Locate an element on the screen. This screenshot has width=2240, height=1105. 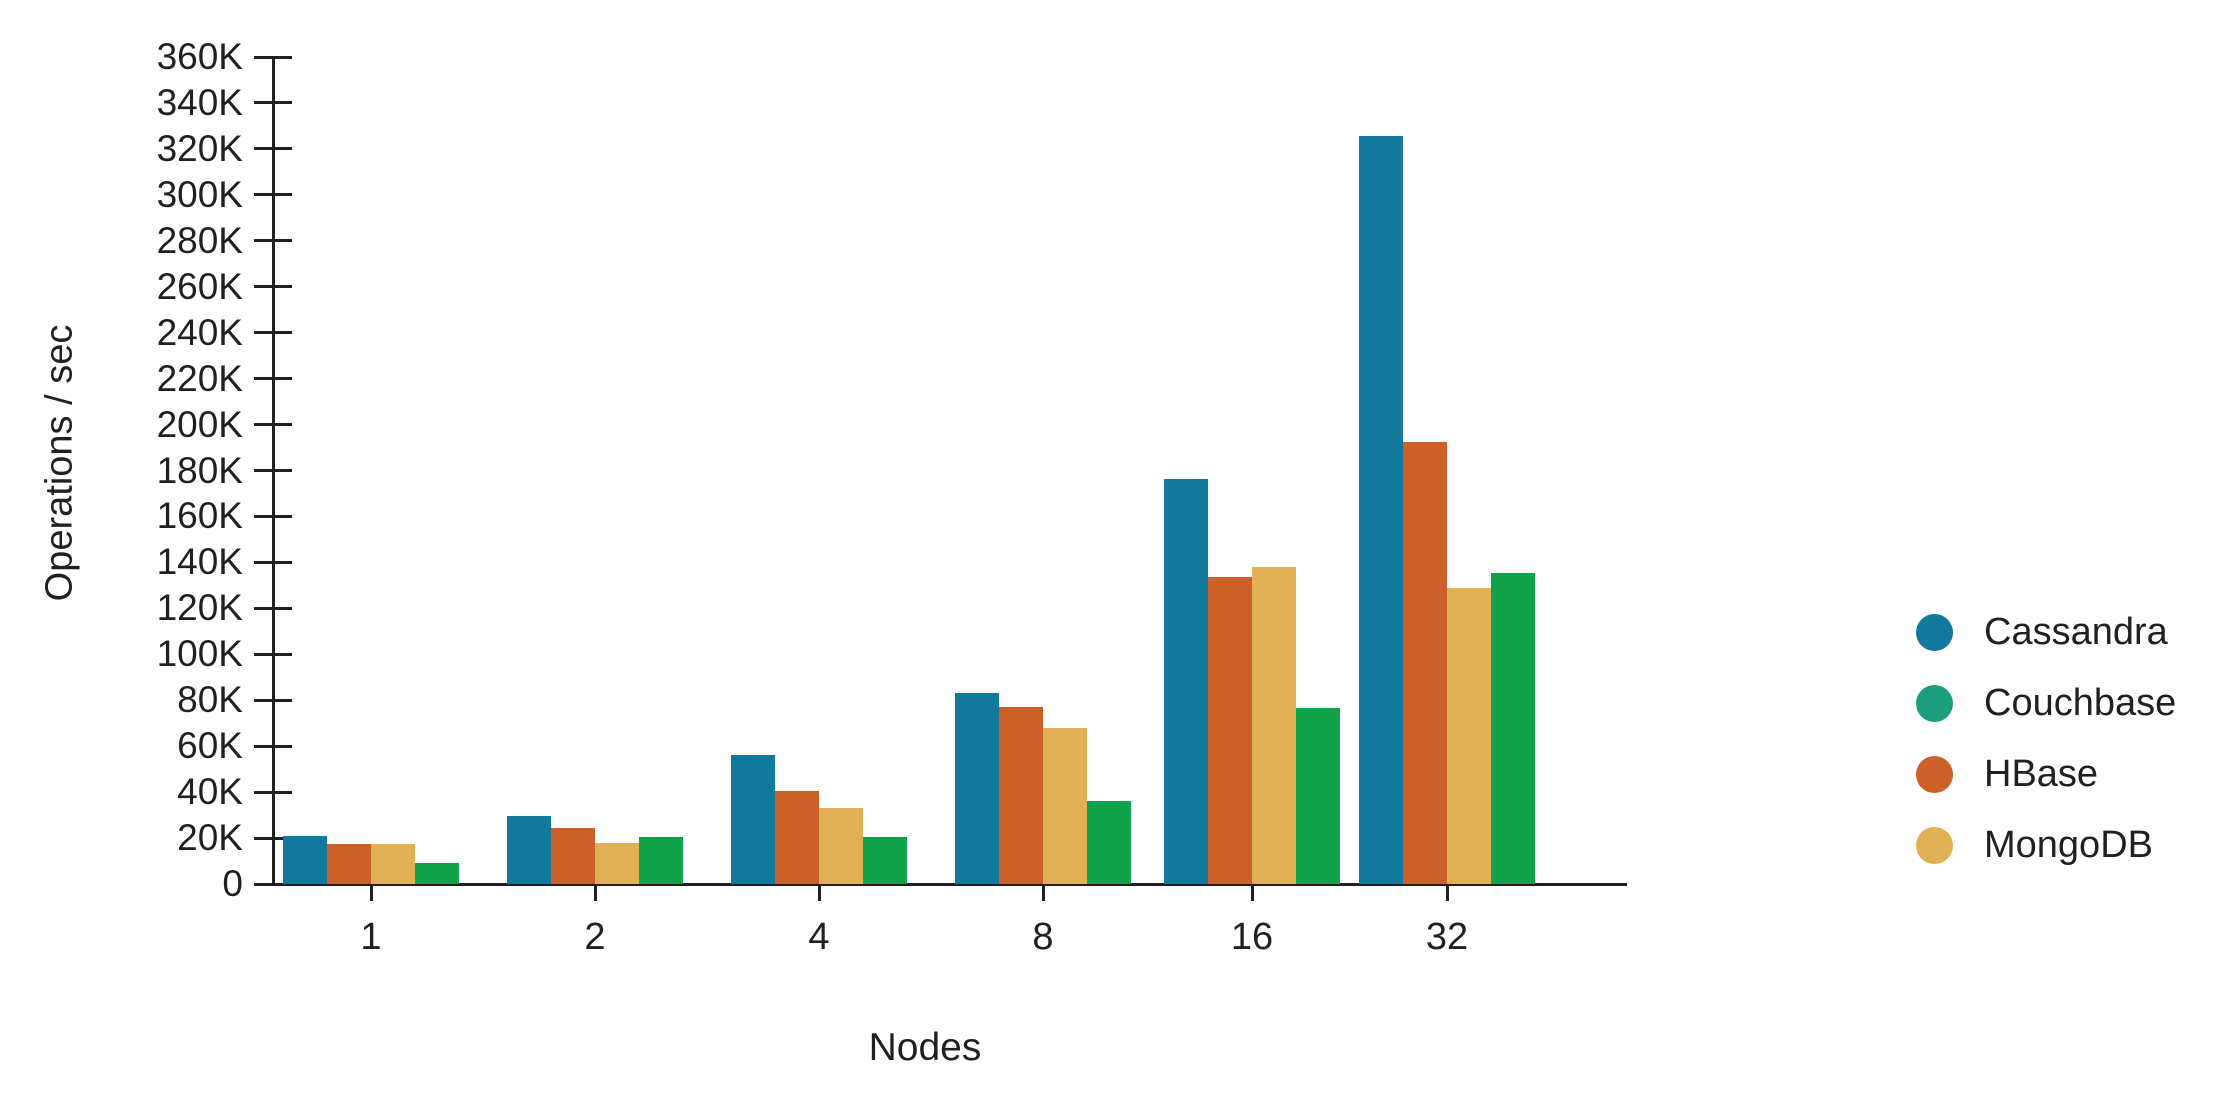
y-tick-label: 120K is located at coordinates (199, 608).